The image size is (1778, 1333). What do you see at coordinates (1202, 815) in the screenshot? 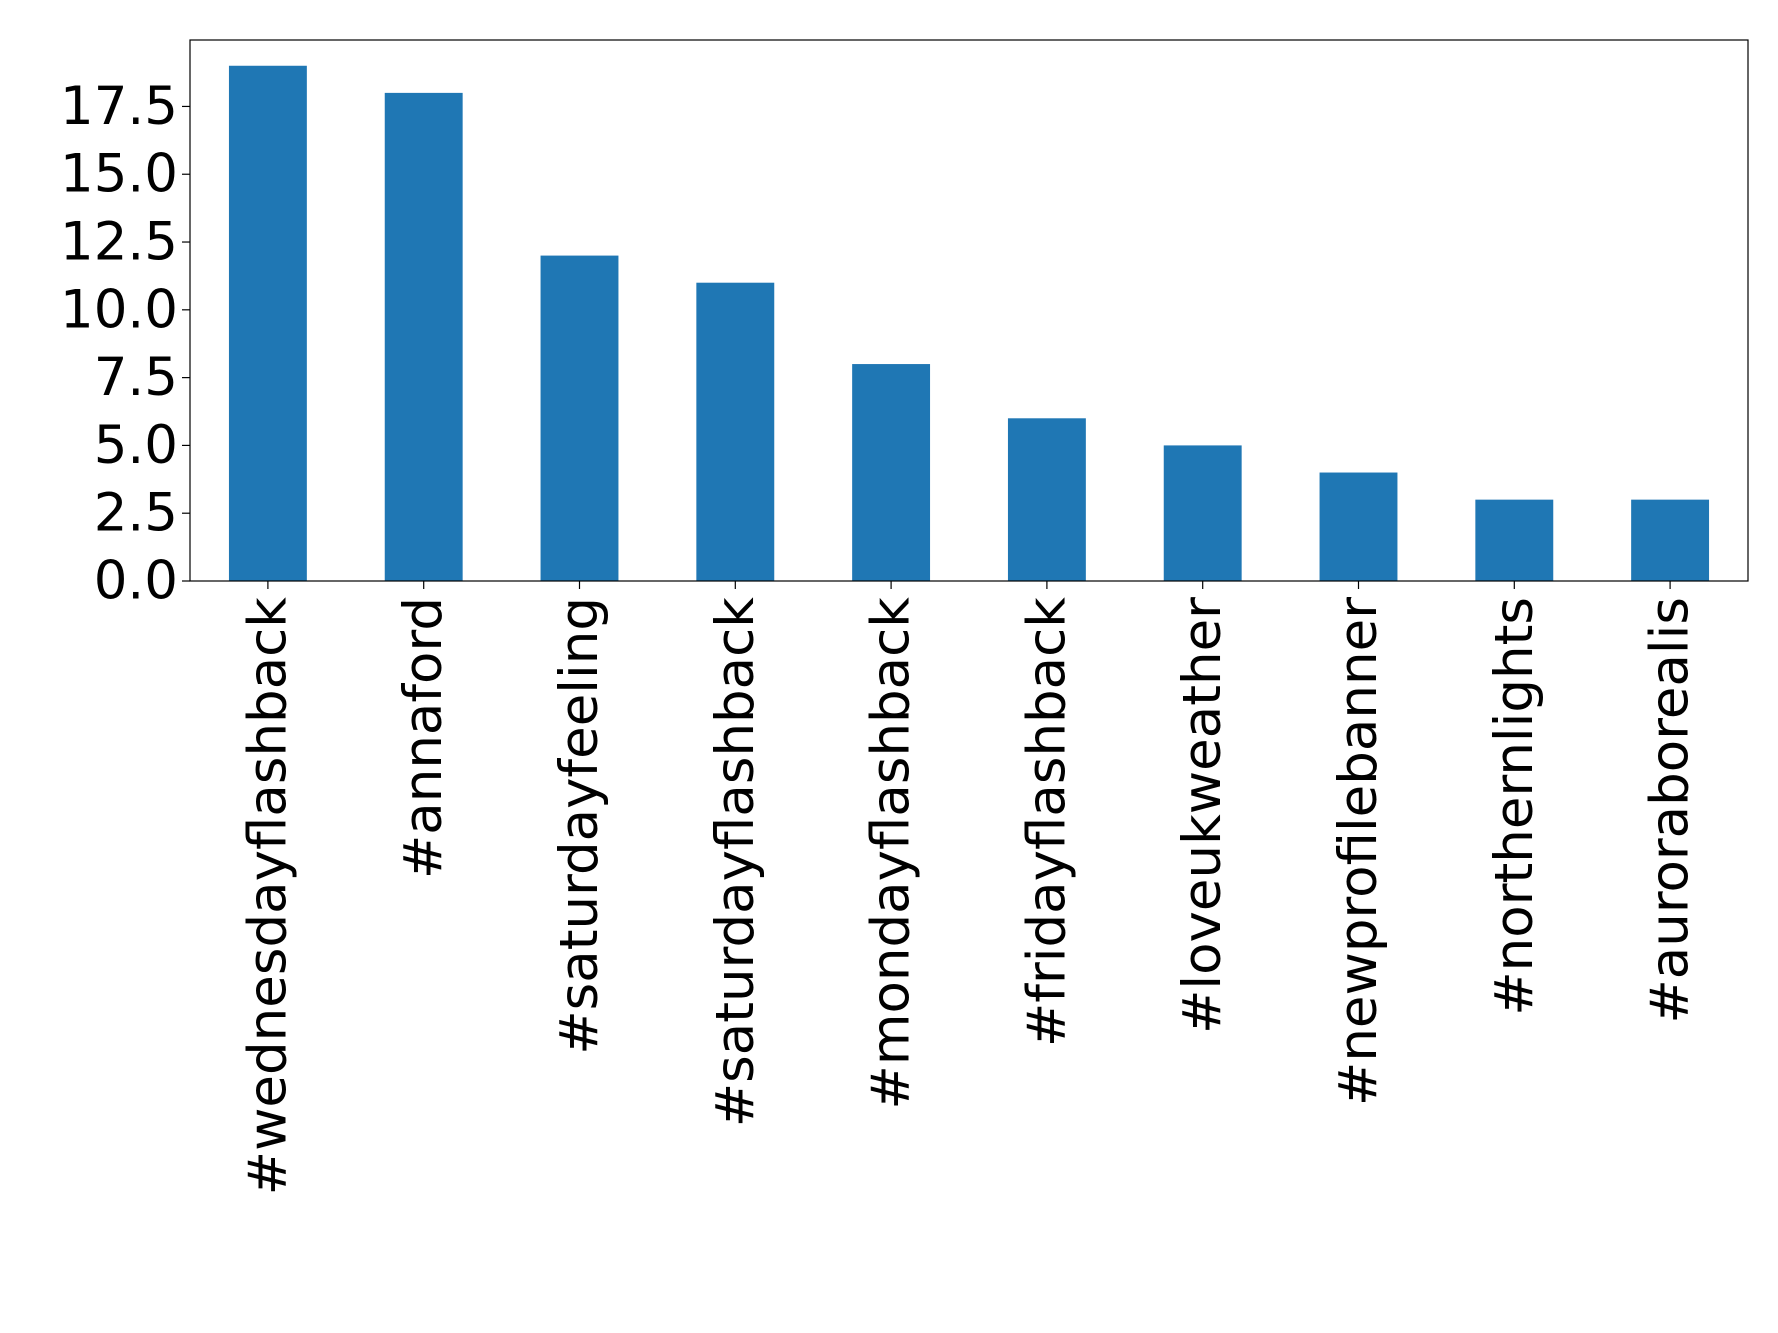
I see `x-tick-label: #loveukweather` at bounding box center [1202, 815].